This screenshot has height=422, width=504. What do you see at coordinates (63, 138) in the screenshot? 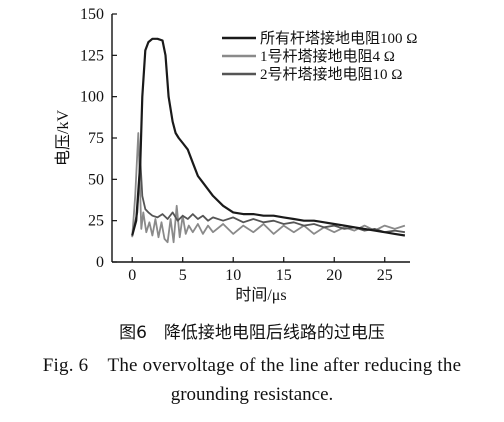
I see `y-axis-title: 电压/kV` at bounding box center [63, 138].